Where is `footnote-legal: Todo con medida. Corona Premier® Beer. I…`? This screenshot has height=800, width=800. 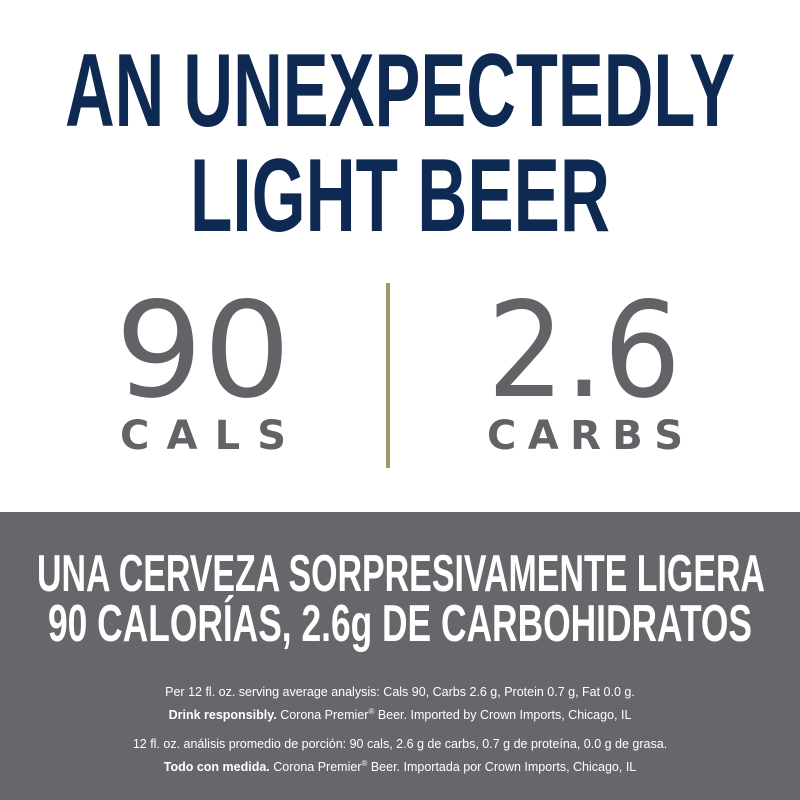
footnote-legal: Todo con medida. Corona Premier® Beer. I… is located at coordinates (400, 766).